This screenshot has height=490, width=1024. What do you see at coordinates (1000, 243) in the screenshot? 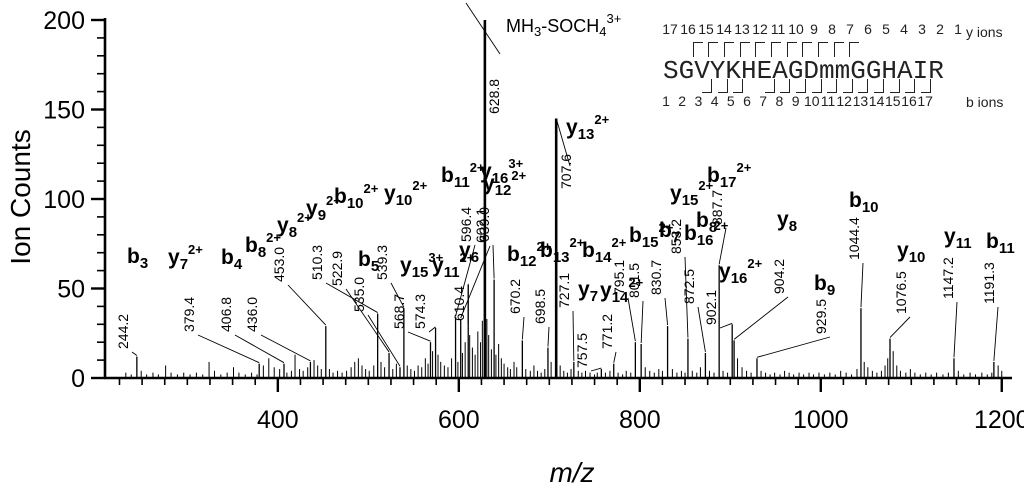
I see `ion-assignment-label: b11` at bounding box center [1000, 243].